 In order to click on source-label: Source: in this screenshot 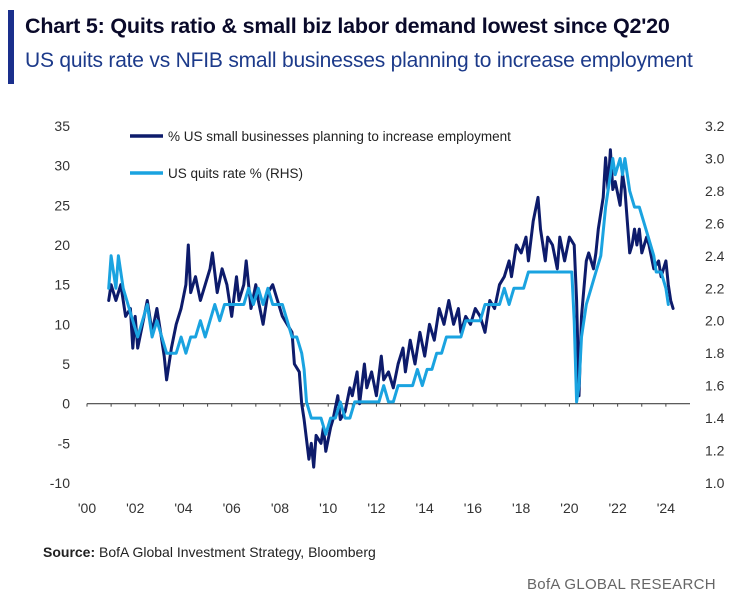, I will do `click(69, 552)`.